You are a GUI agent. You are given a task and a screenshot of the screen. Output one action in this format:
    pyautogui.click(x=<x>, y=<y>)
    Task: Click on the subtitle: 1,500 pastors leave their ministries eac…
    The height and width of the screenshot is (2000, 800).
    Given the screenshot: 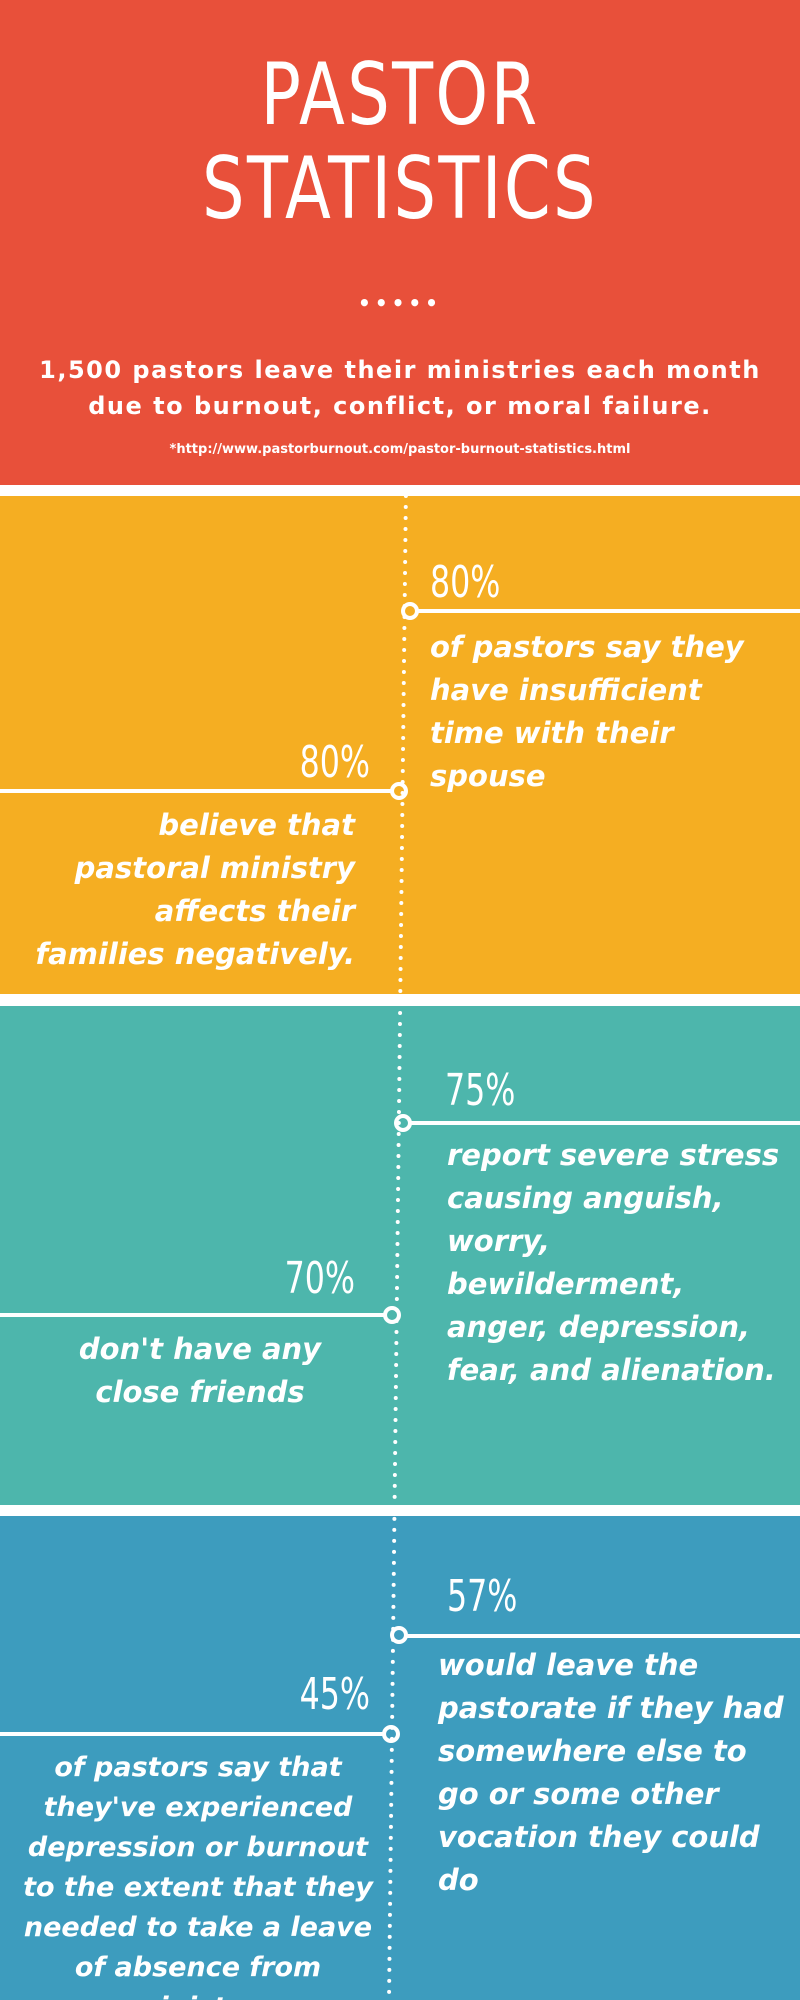 What is the action you would take?
    pyautogui.click(x=400, y=388)
    